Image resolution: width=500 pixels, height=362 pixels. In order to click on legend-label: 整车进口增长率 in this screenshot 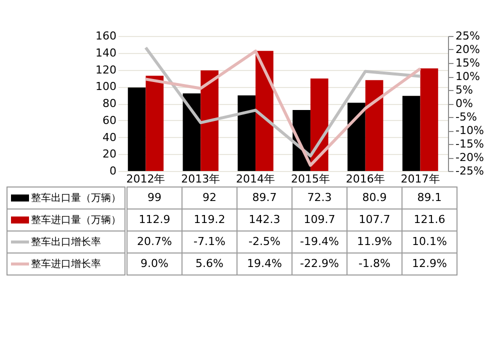, I will do `click(66, 264)`.